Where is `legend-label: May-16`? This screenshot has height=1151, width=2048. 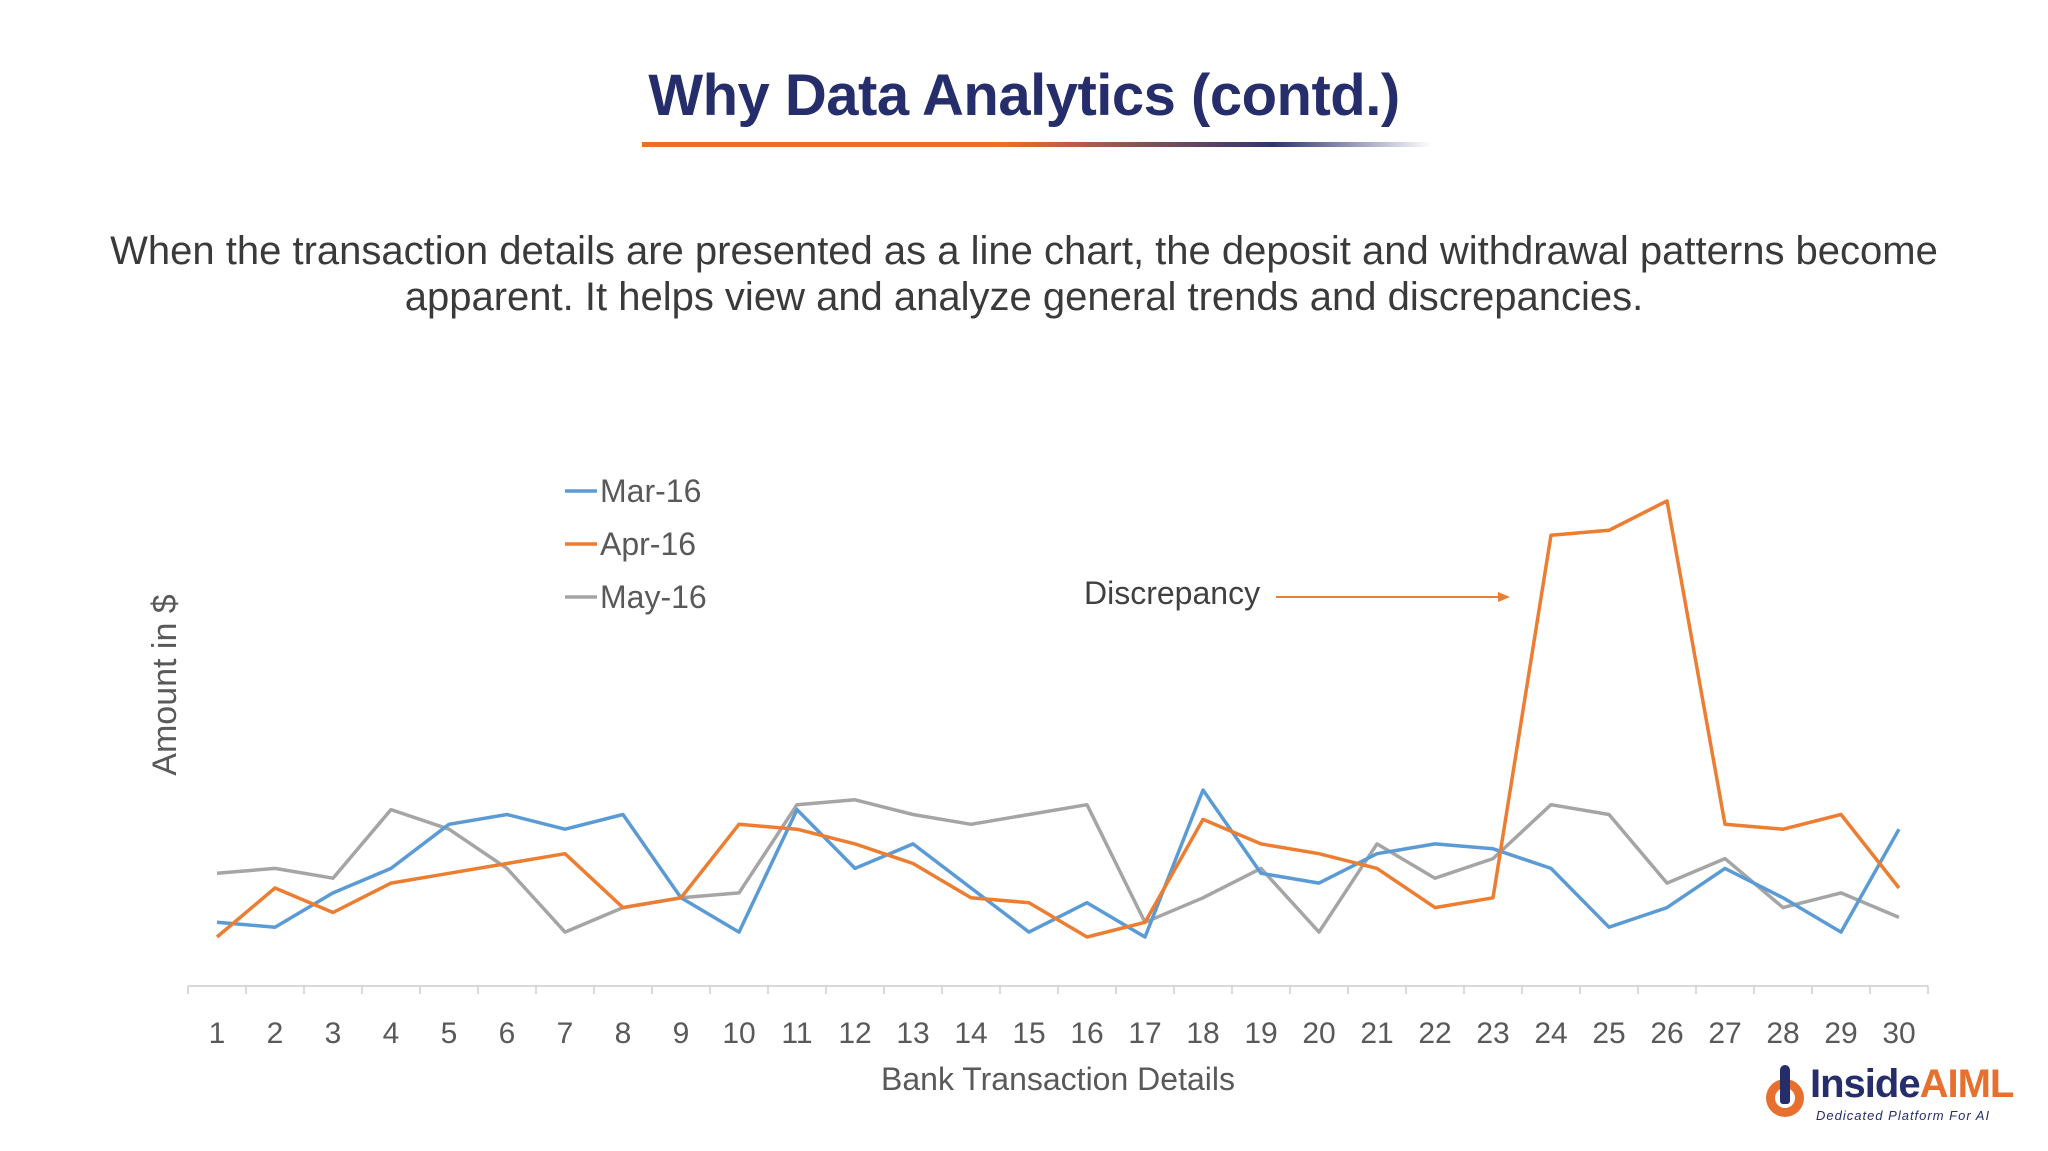 legend-label: May-16 is located at coordinates (653, 597).